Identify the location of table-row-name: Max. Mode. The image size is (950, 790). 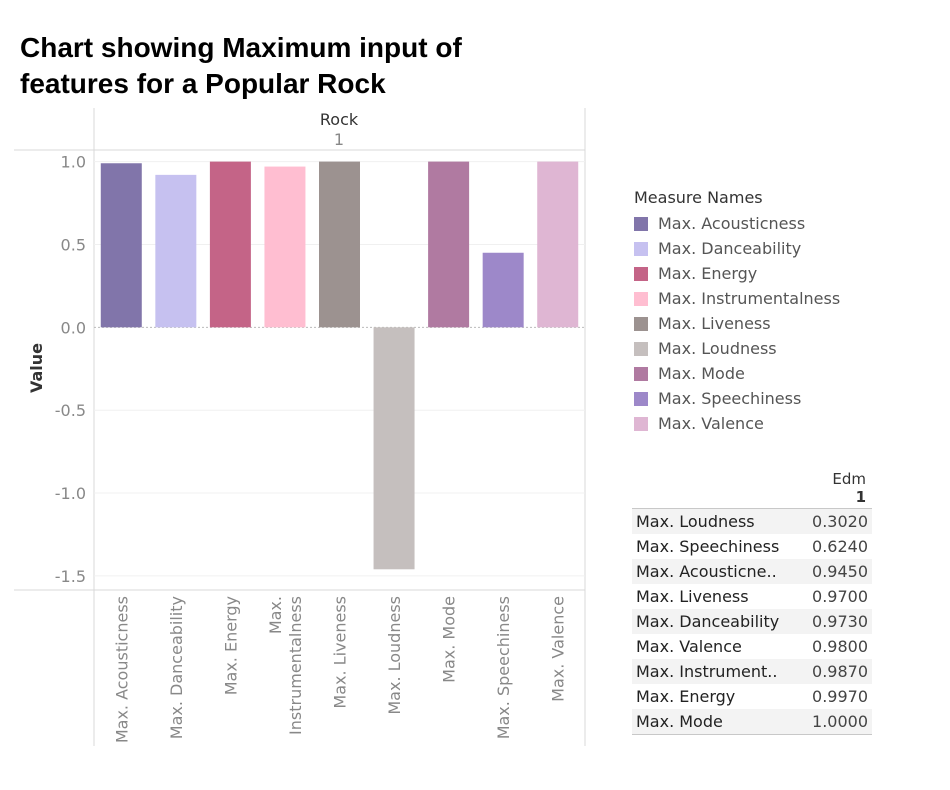
(679, 721).